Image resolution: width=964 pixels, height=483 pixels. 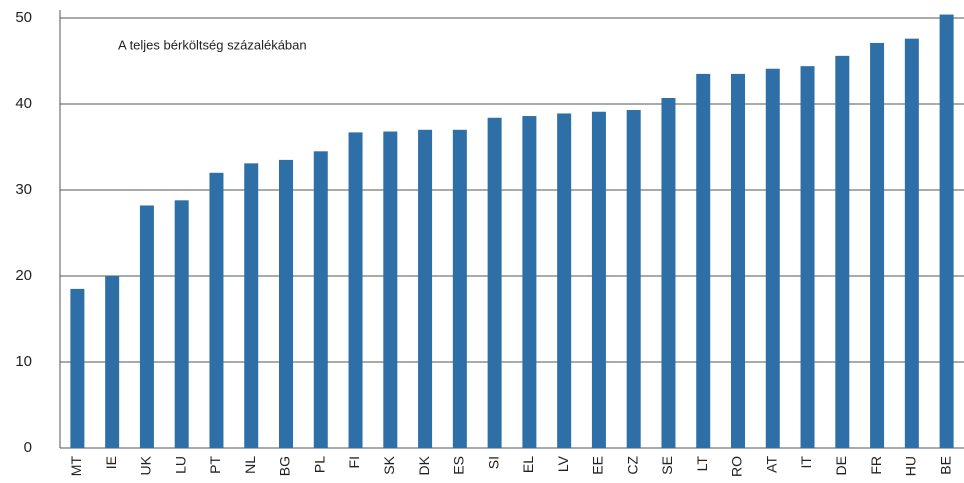 I want to click on x-tick-label: IE, so click(x=111, y=462).